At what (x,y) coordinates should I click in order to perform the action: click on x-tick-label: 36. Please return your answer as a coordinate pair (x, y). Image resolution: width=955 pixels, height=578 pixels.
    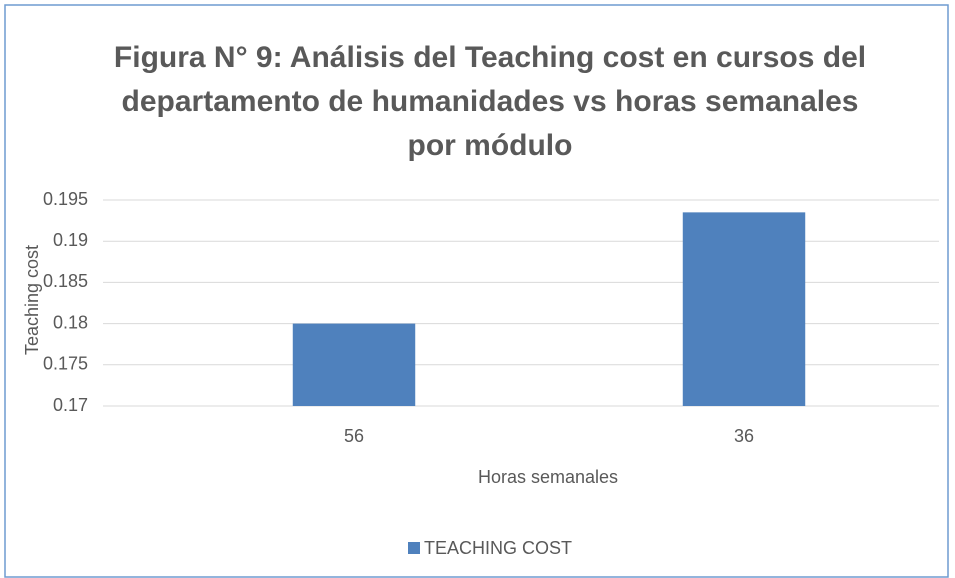
    Looking at the image, I should click on (744, 436).